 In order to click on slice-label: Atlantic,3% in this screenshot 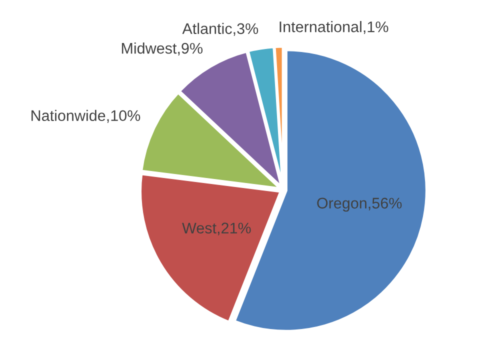, I will do `click(220, 29)`.